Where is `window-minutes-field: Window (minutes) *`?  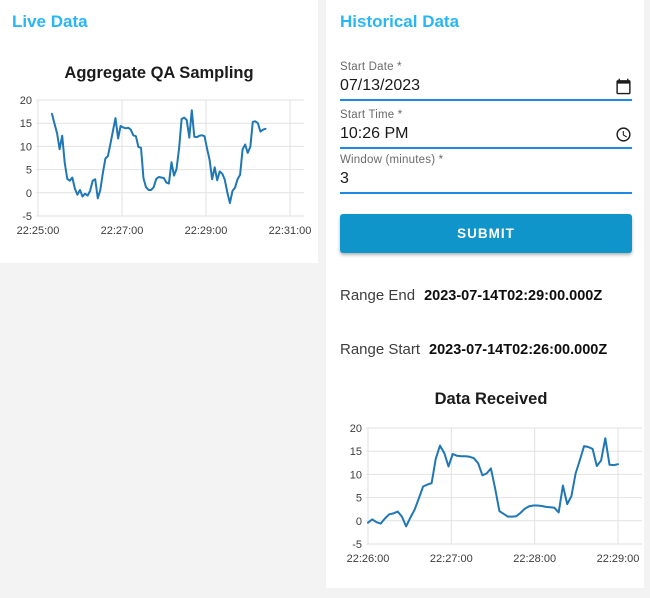
window-minutes-field: Window (minutes) * is located at coordinates (486, 174).